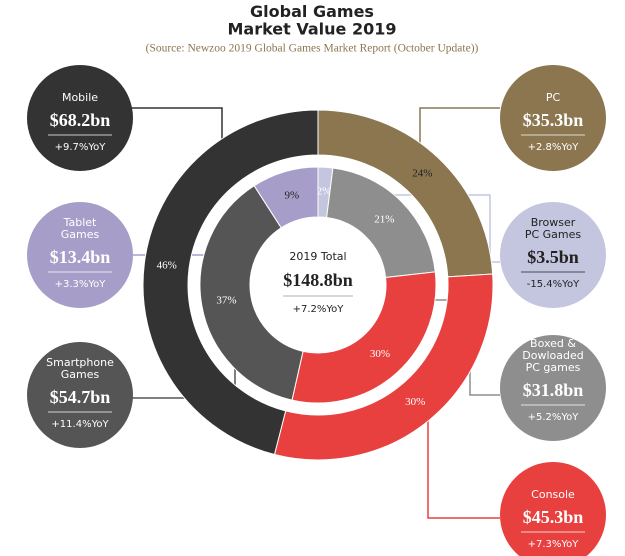  What do you see at coordinates (81, 147) in the screenshot?
I see `callout-growth: +9.7%YoY` at bounding box center [81, 147].